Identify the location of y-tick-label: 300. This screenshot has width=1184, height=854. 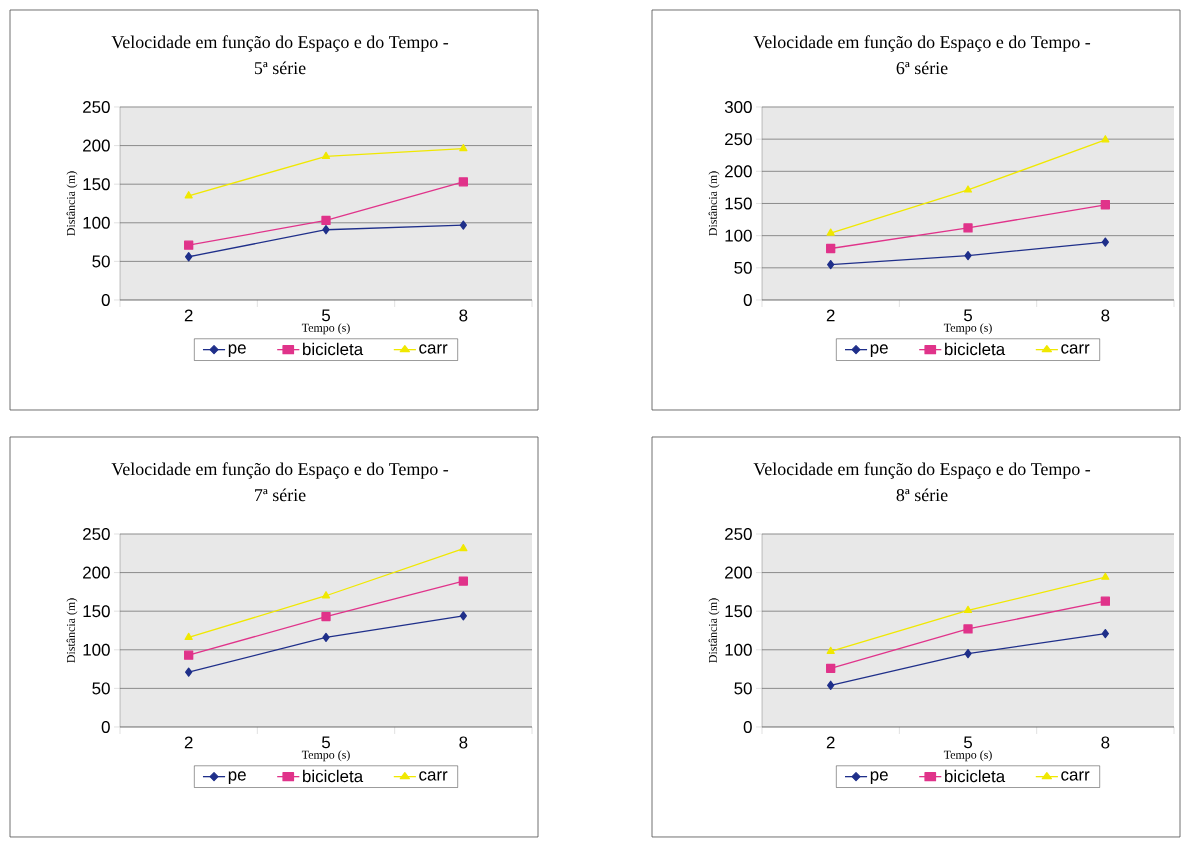
(738, 106).